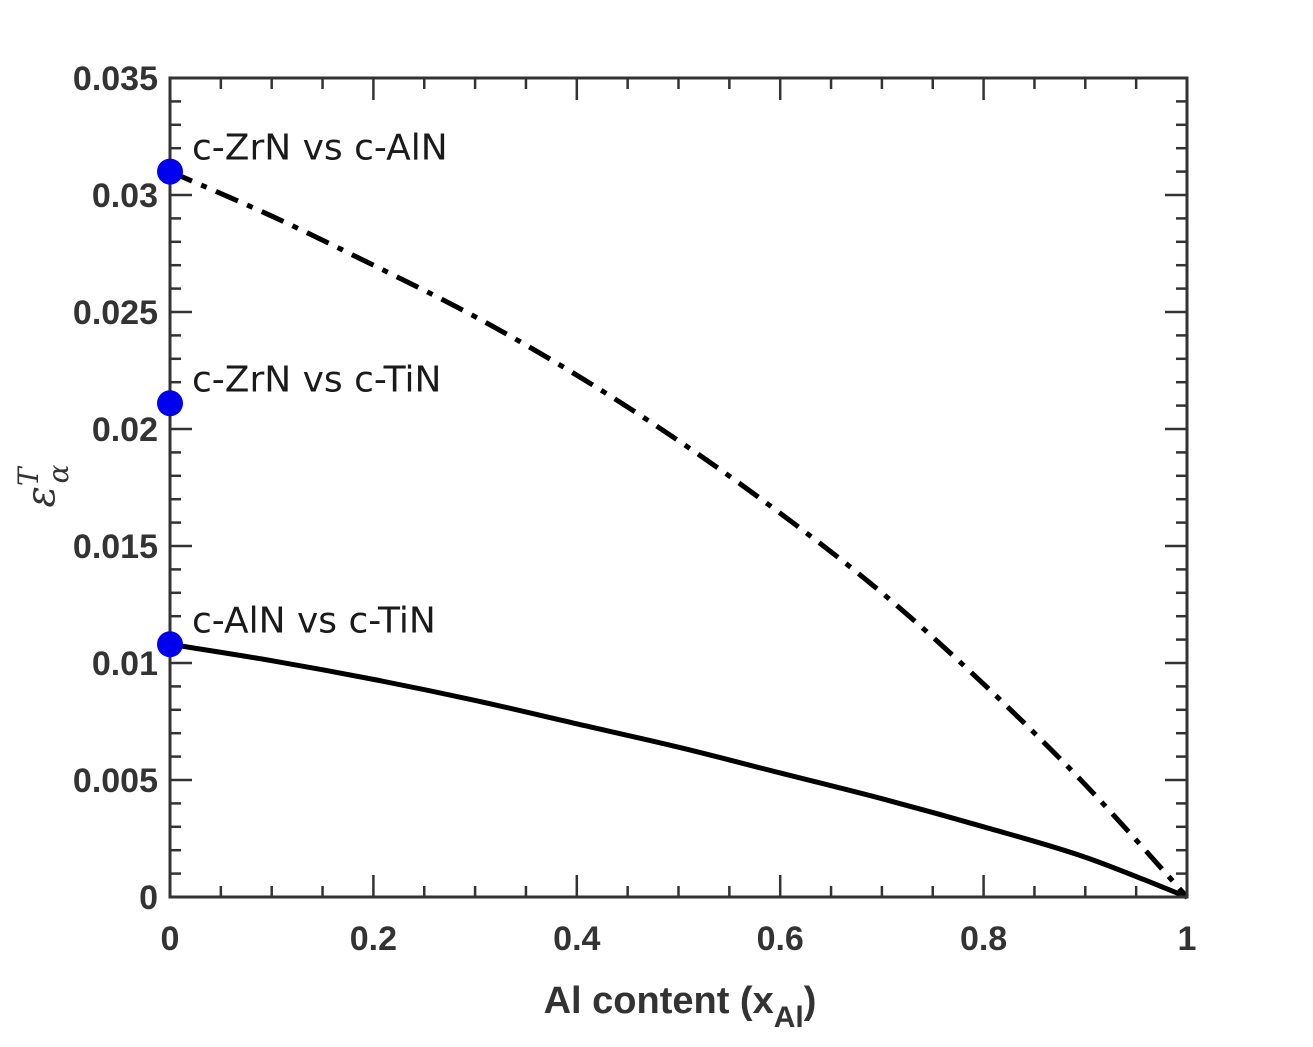 The width and height of the screenshot is (1313, 1047). I want to click on y-tick-label: 0.03, so click(125, 196).